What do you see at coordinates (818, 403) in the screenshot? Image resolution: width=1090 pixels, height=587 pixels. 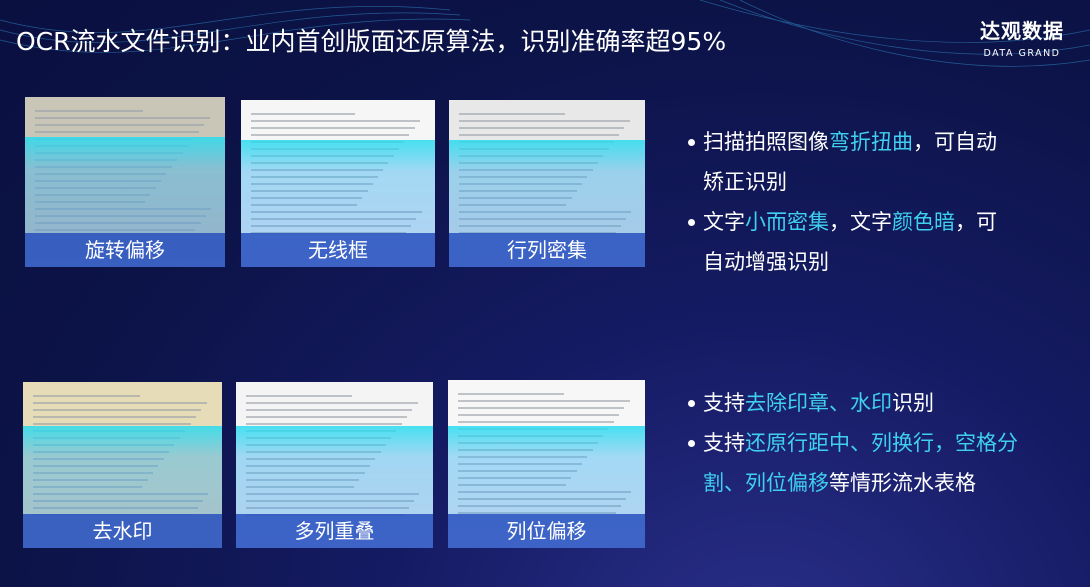 I see `highlighted-text: 去除印章、水印` at bounding box center [818, 403].